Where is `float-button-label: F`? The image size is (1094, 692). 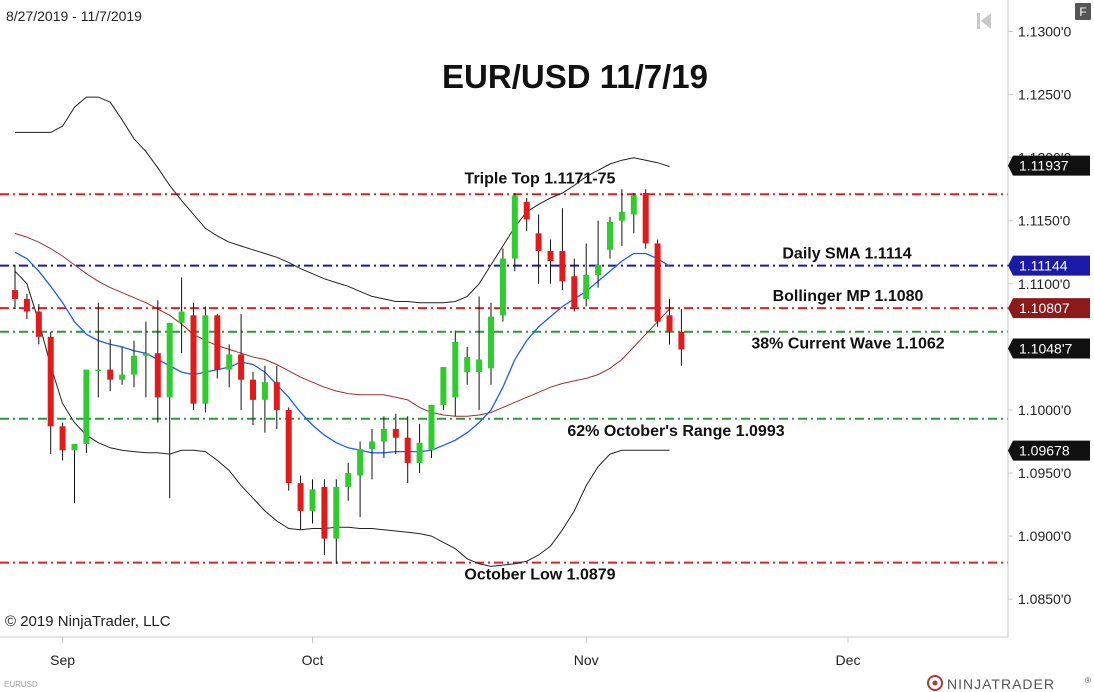 float-button-label: F is located at coordinates (1082, 12).